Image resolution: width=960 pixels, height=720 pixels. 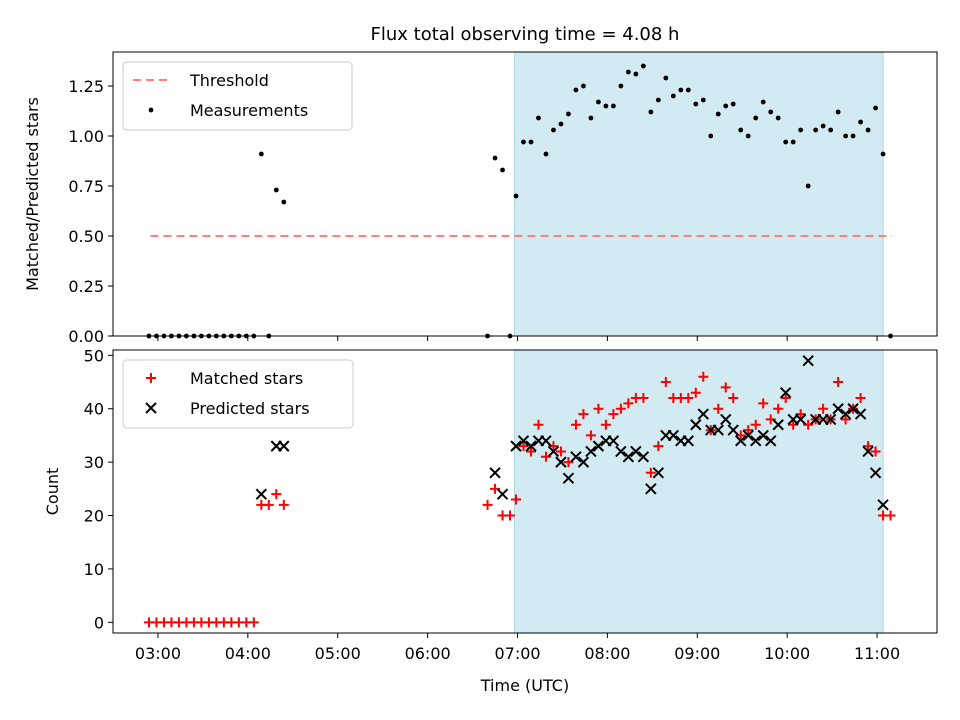 What do you see at coordinates (787, 653) in the screenshot?
I see `x-tick-label: 10:00` at bounding box center [787, 653].